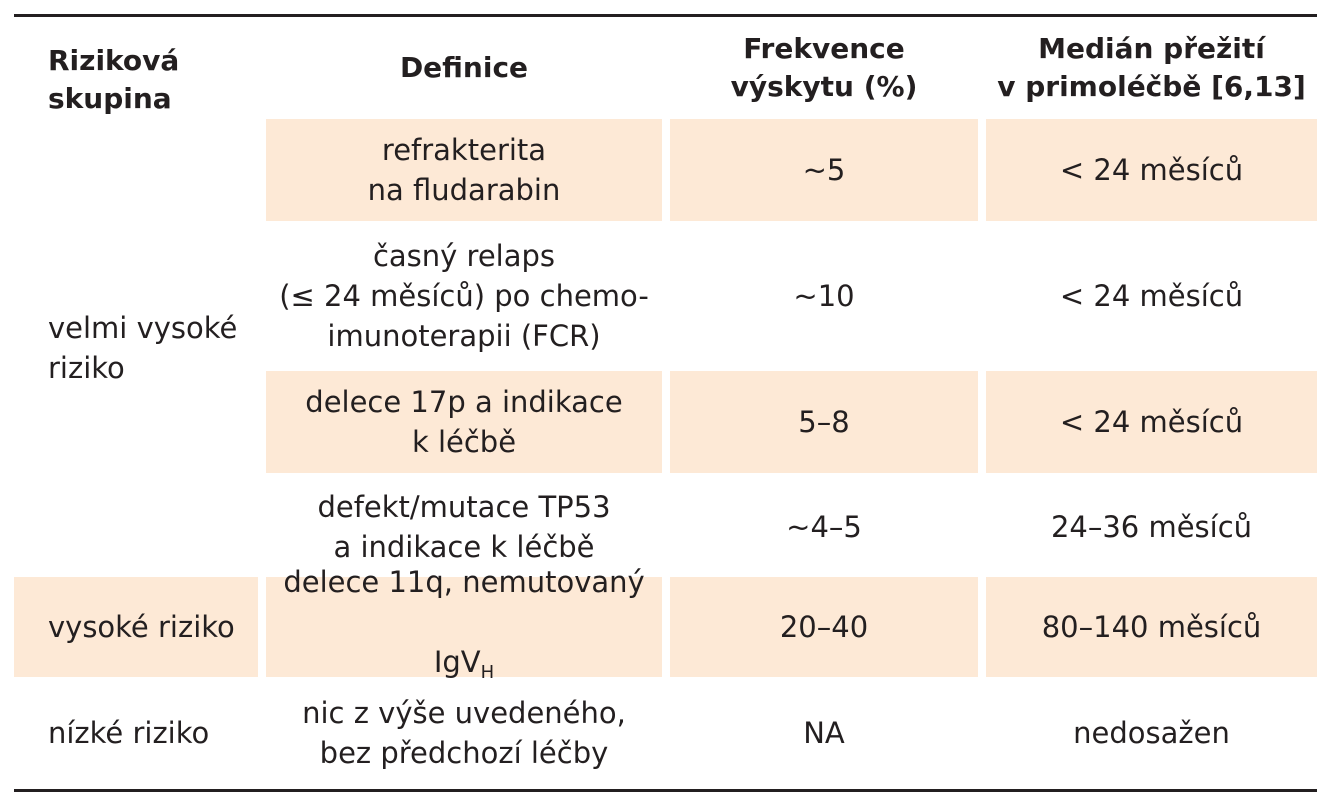 This screenshot has height=800, width=1331. Describe the element at coordinates (464, 170) in the screenshot. I see `definition-cell: refrakterita na fludarabin` at that location.